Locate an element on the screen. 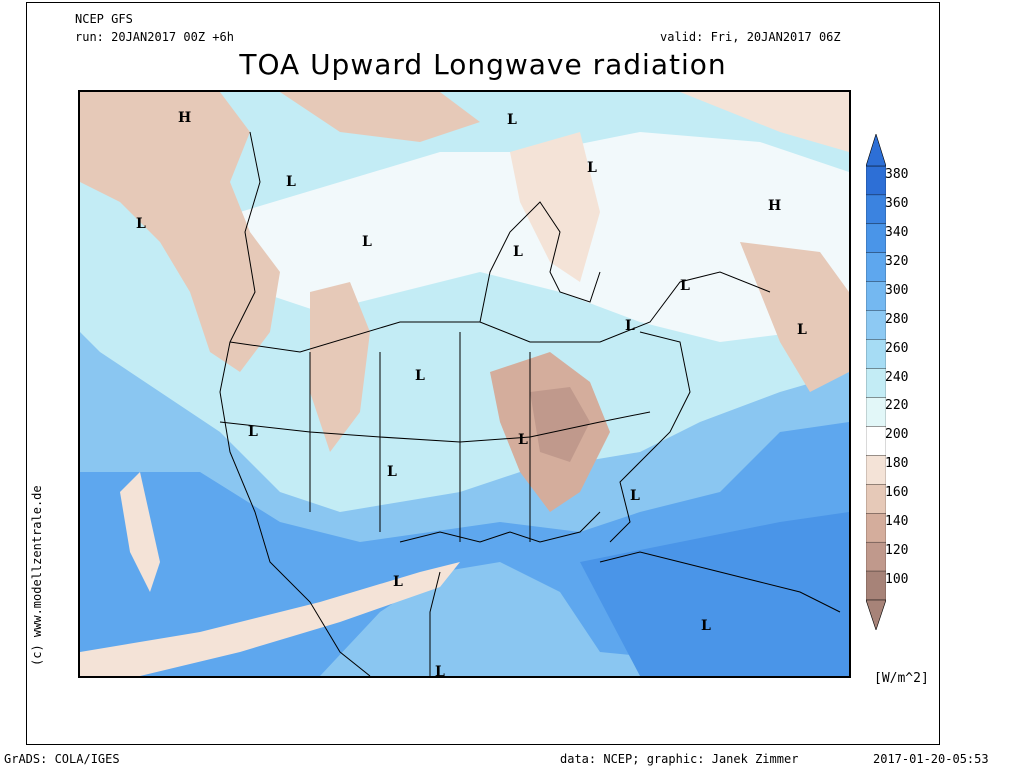 The image size is (1024, 768). colorbar-tick-label: 160 is located at coordinates (897, 493).